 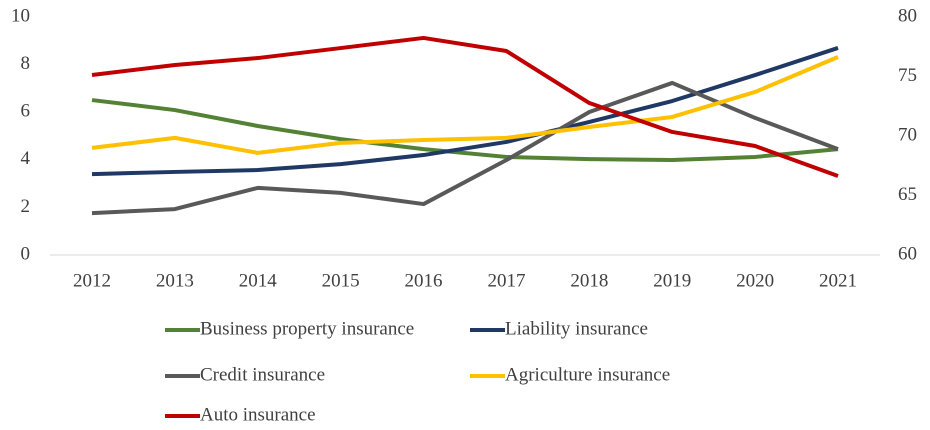 I want to click on y-tick-label: 10, so click(x=20, y=15).